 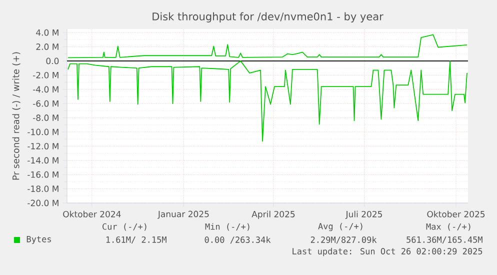 I want to click on text: Avg (-/+), so click(x=340, y=227).